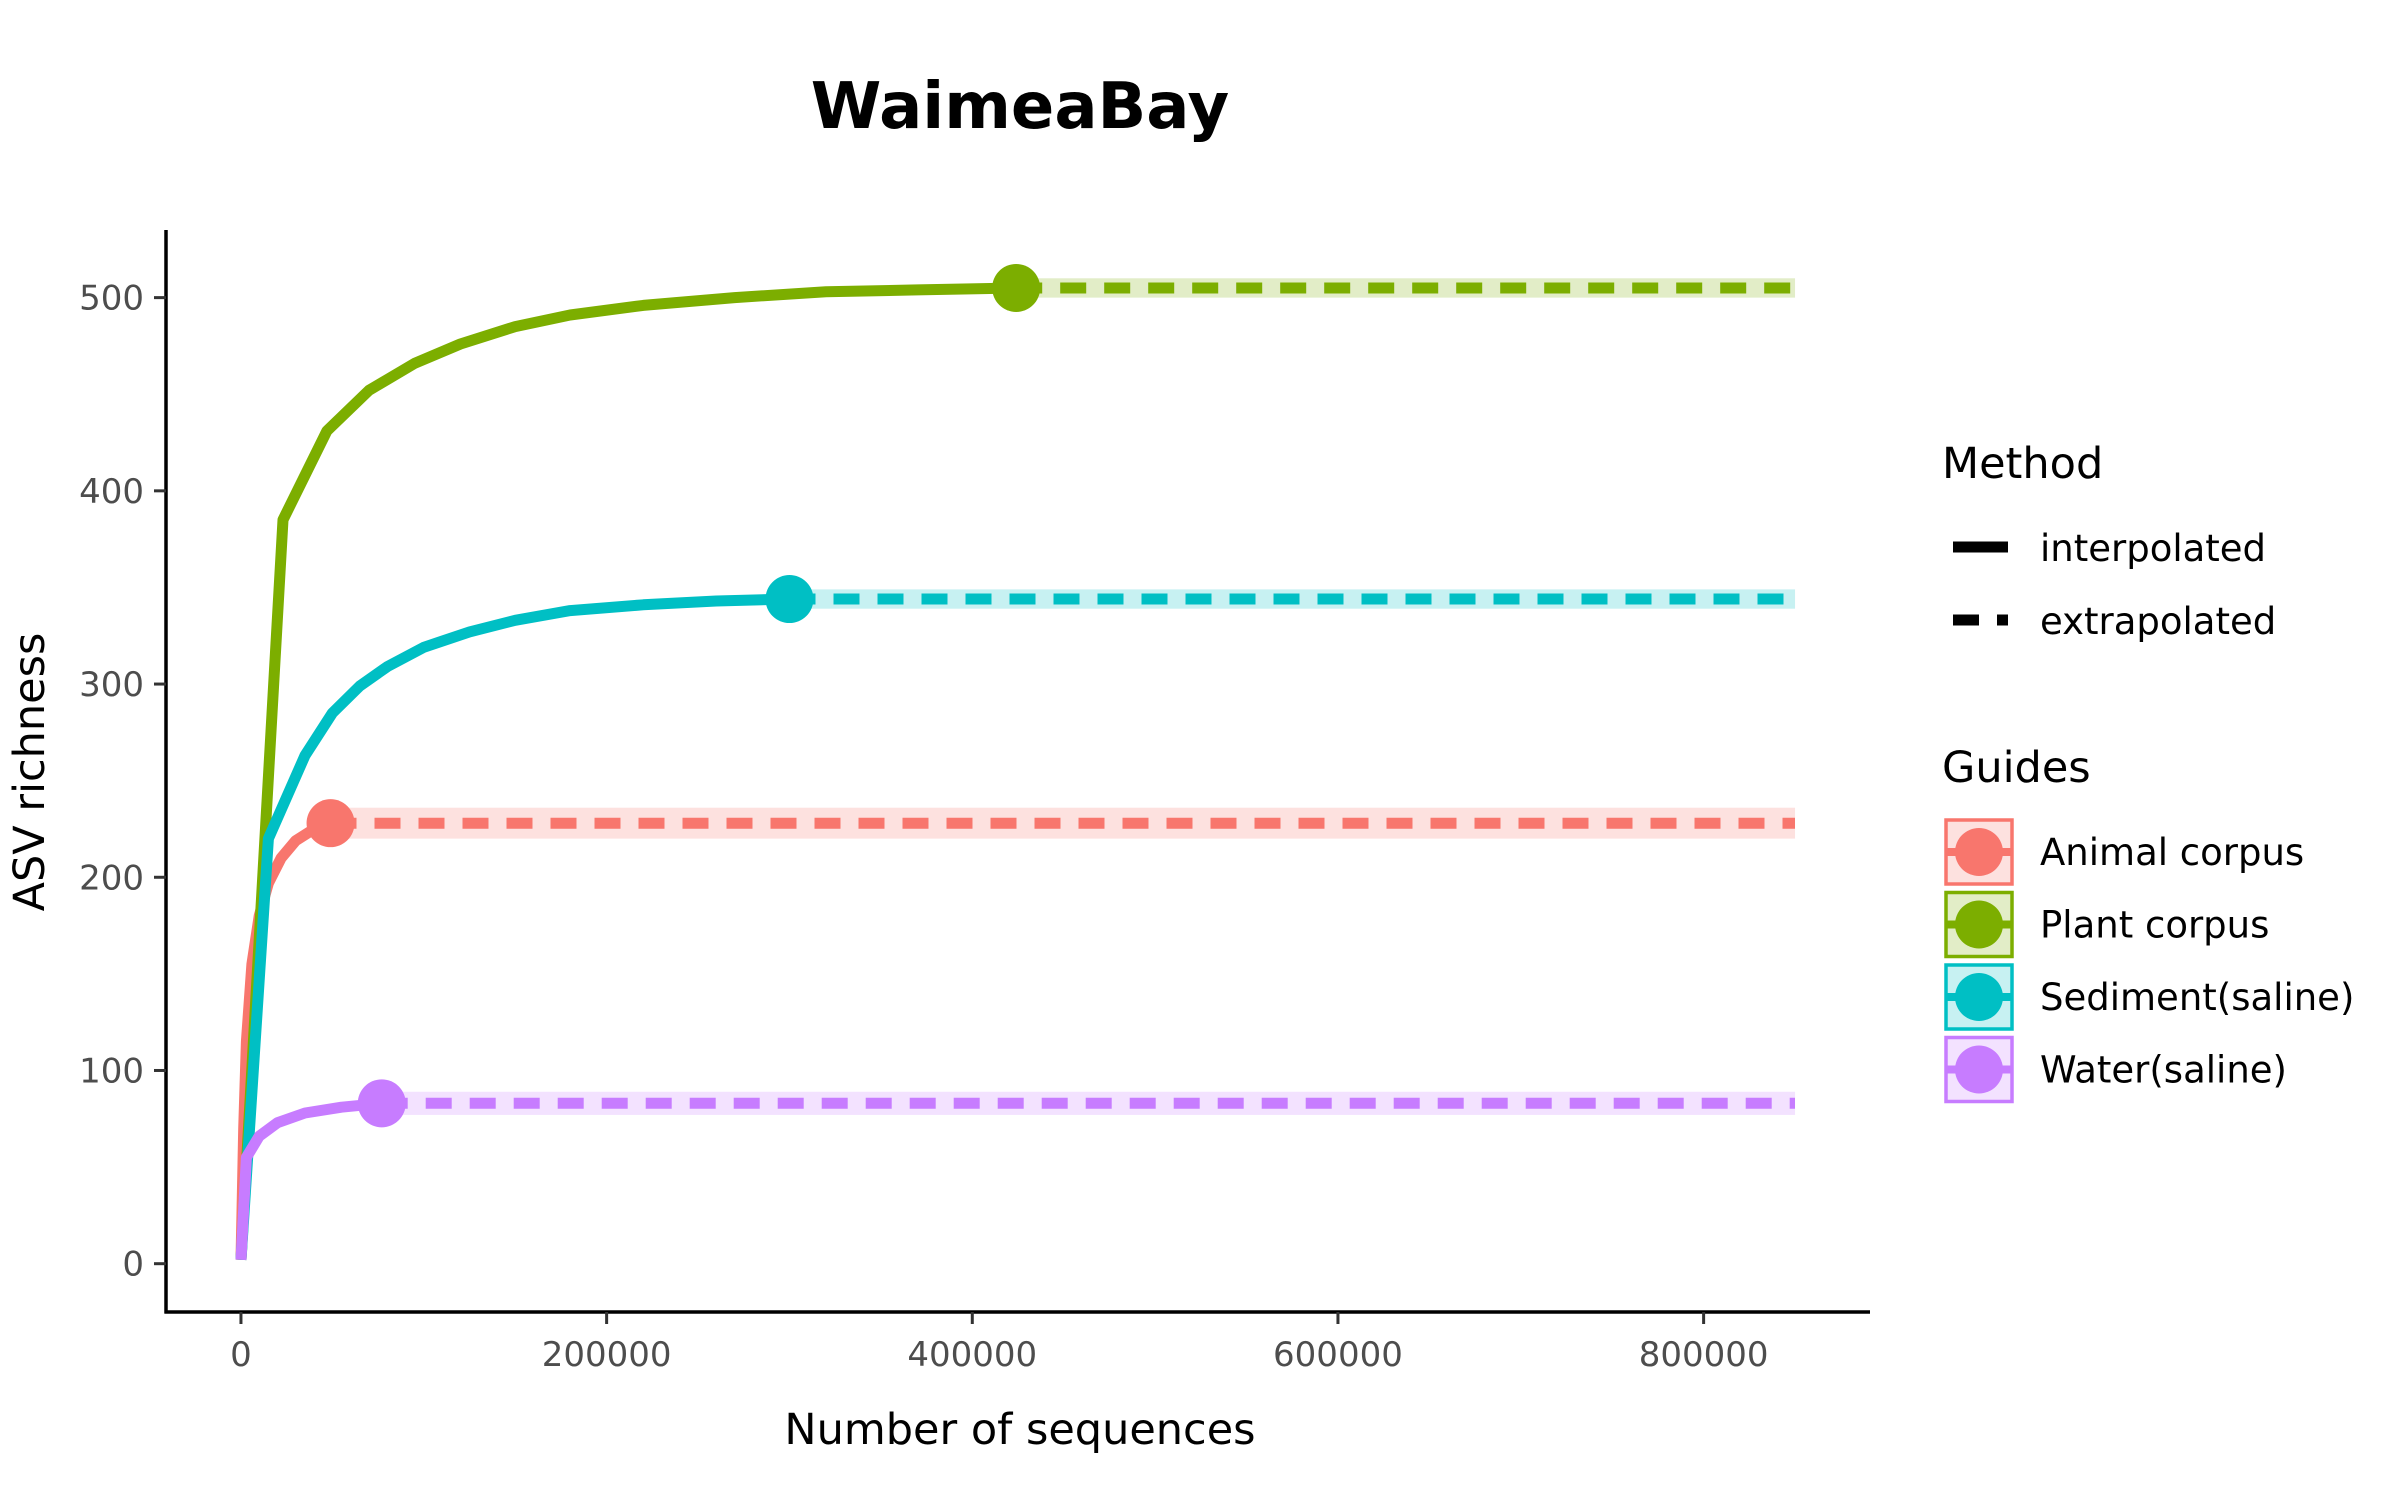 The height and width of the screenshot is (1504, 2400). What do you see at coordinates (2197, 997) in the screenshot?
I see `legend-sediment-saline-label: Sediment(saline)` at bounding box center [2197, 997].